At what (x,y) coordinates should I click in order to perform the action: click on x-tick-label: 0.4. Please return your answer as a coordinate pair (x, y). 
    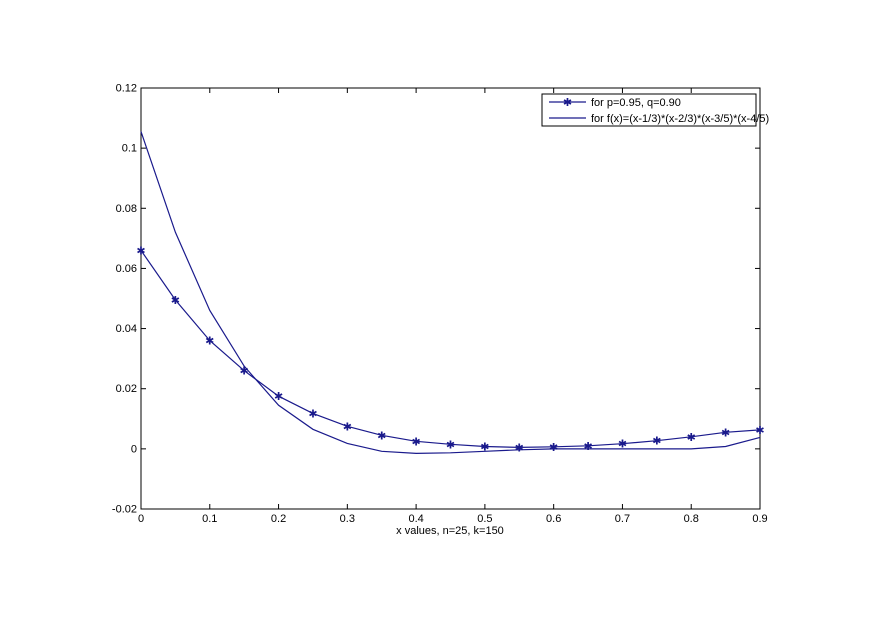
    Looking at the image, I should click on (415, 519).